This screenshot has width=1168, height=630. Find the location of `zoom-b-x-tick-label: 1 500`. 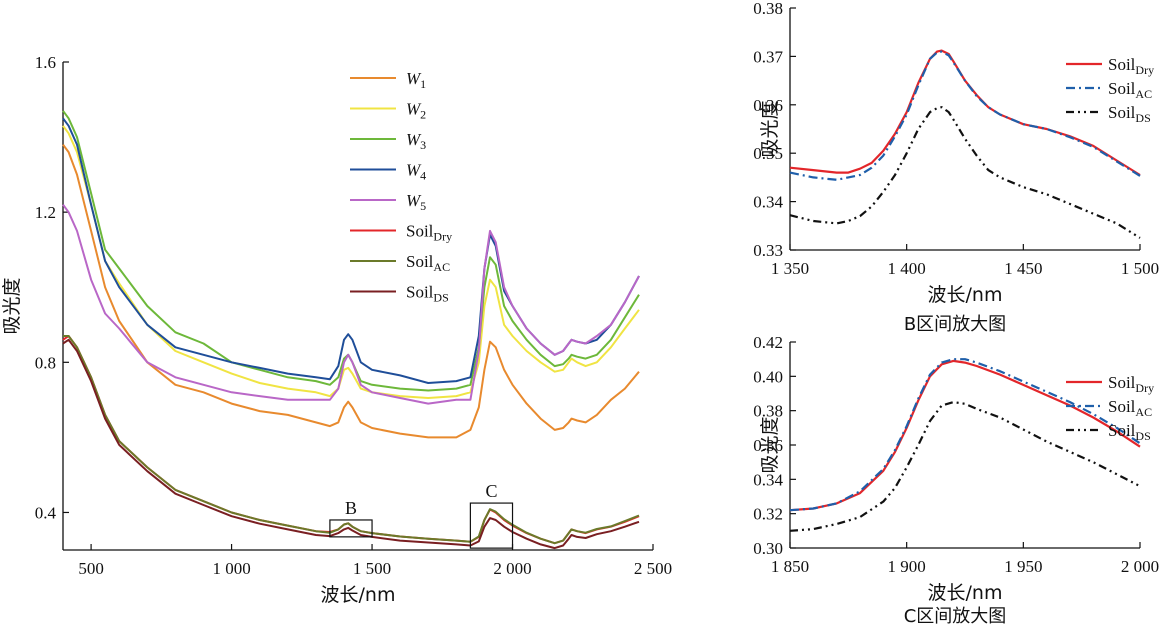

zoom-b-x-tick-label: 1 500 is located at coordinates (1140, 268).